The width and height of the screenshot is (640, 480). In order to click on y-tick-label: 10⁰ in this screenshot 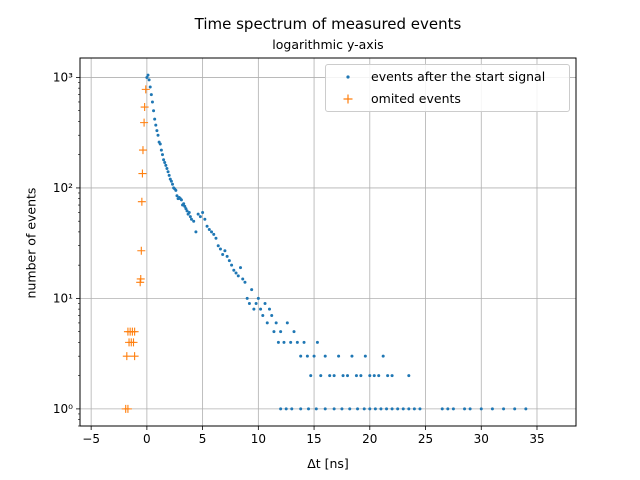, I will do `click(63, 409)`.